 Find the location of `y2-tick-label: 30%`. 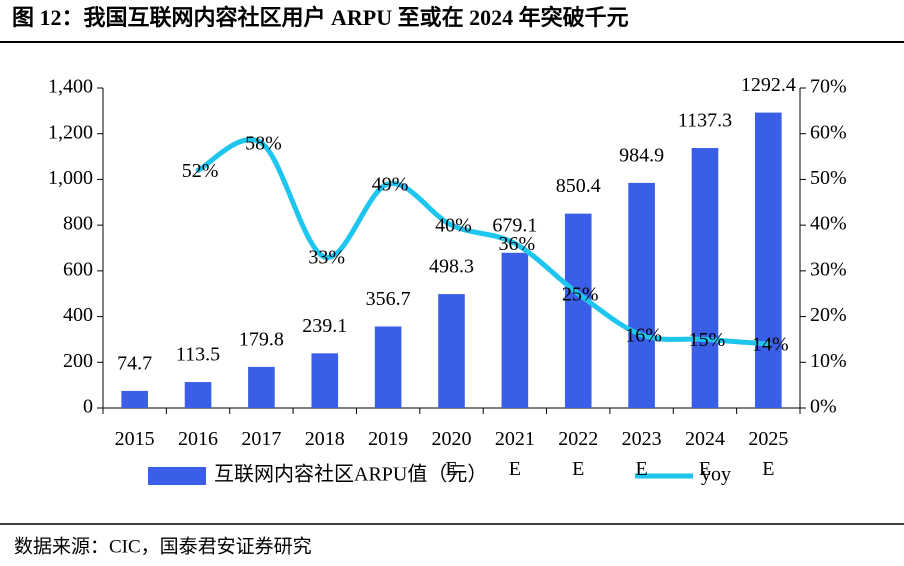

y2-tick-label: 30% is located at coordinates (828, 269).